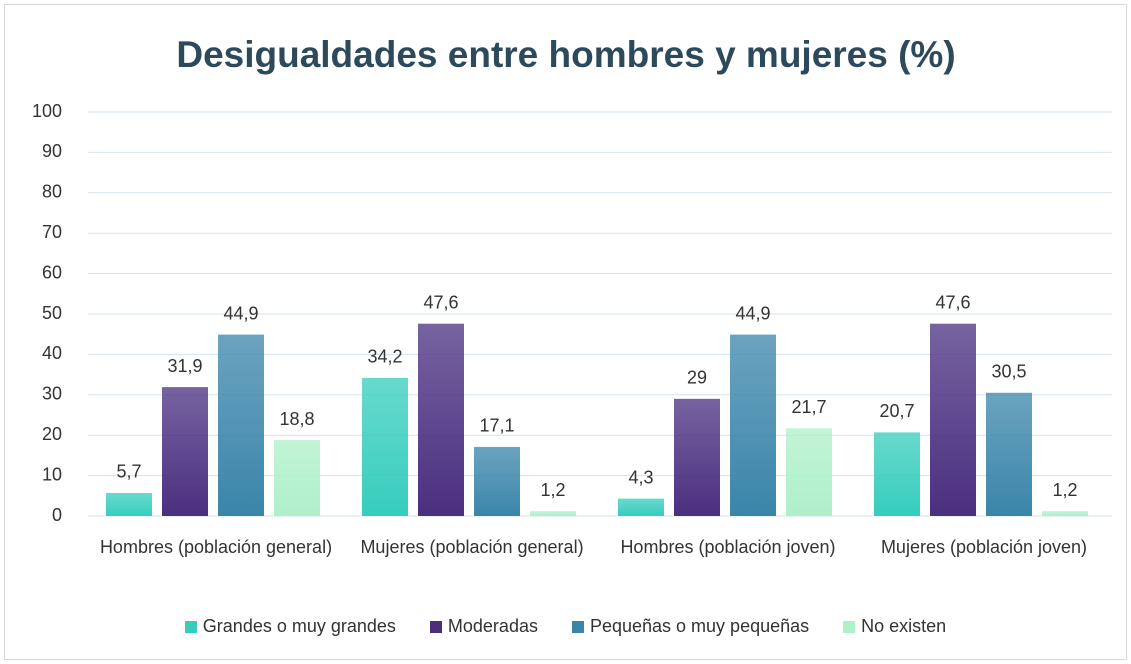  I want to click on y-tick-label: 100, so click(47, 111).